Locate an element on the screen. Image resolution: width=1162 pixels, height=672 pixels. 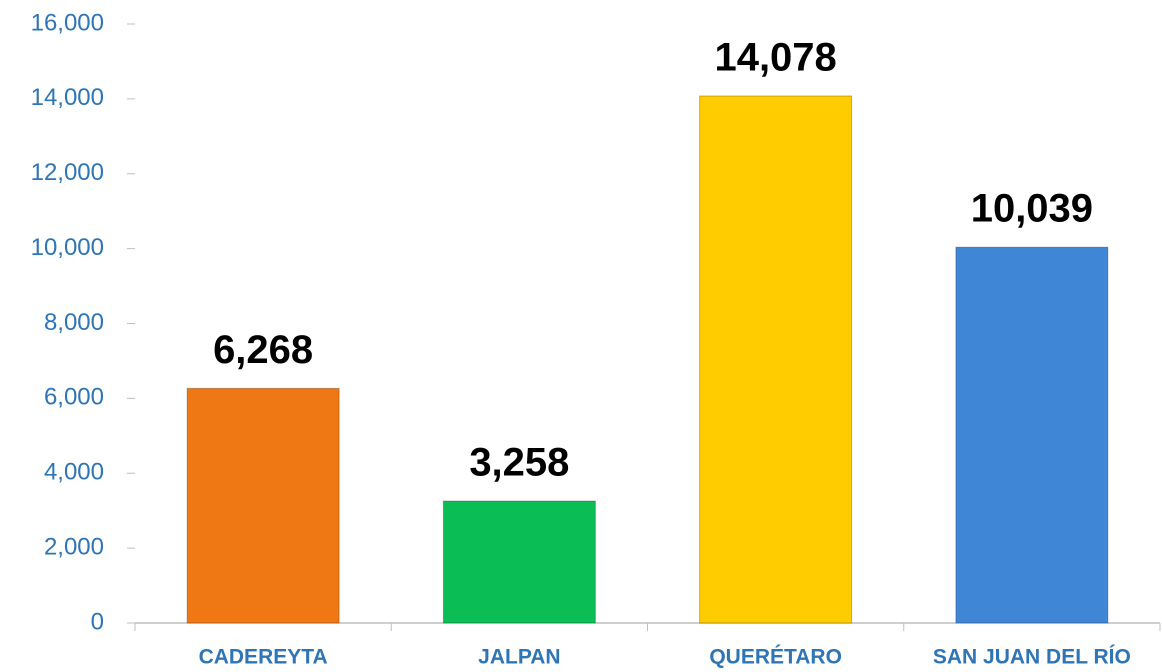
y-tick-label: 0 is located at coordinates (97, 621).